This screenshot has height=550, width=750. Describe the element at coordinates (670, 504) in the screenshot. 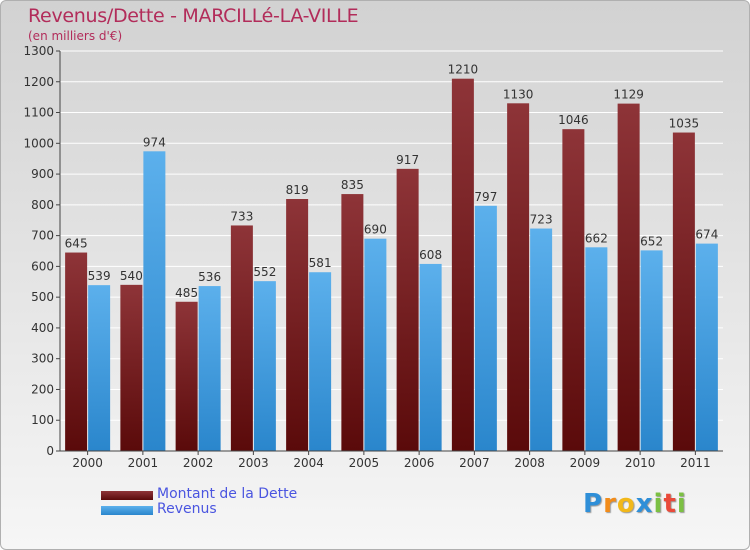

I see `logo-letter: t` at that location.